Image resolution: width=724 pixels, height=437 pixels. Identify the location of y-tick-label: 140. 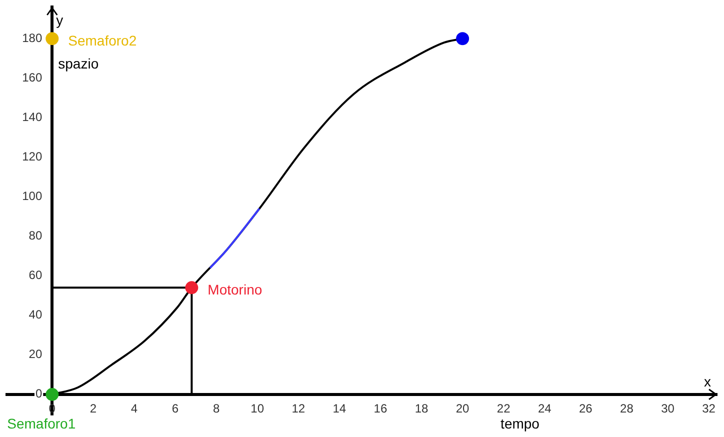
(32, 117).